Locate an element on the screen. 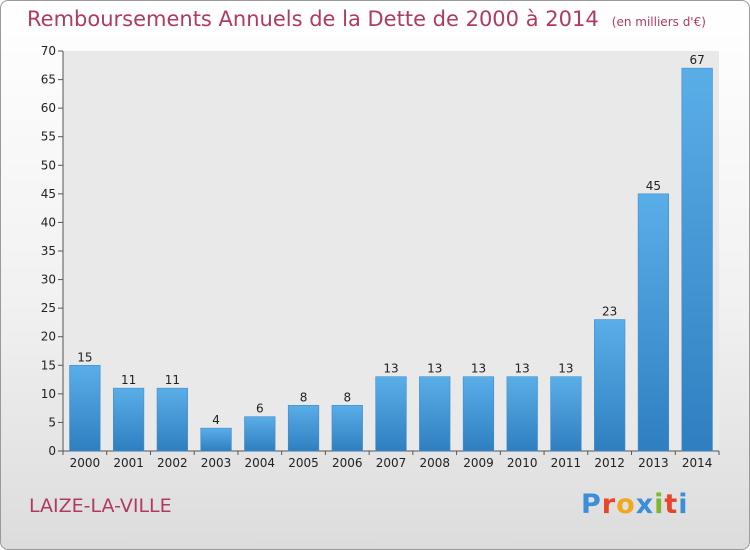  y-tick-label: 45 is located at coordinates (48, 194).